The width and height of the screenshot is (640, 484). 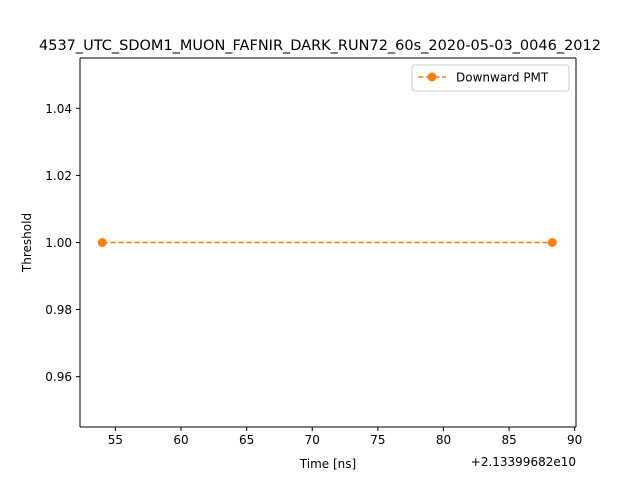 I want to click on y-tick-label: 1.04, so click(x=58, y=109).